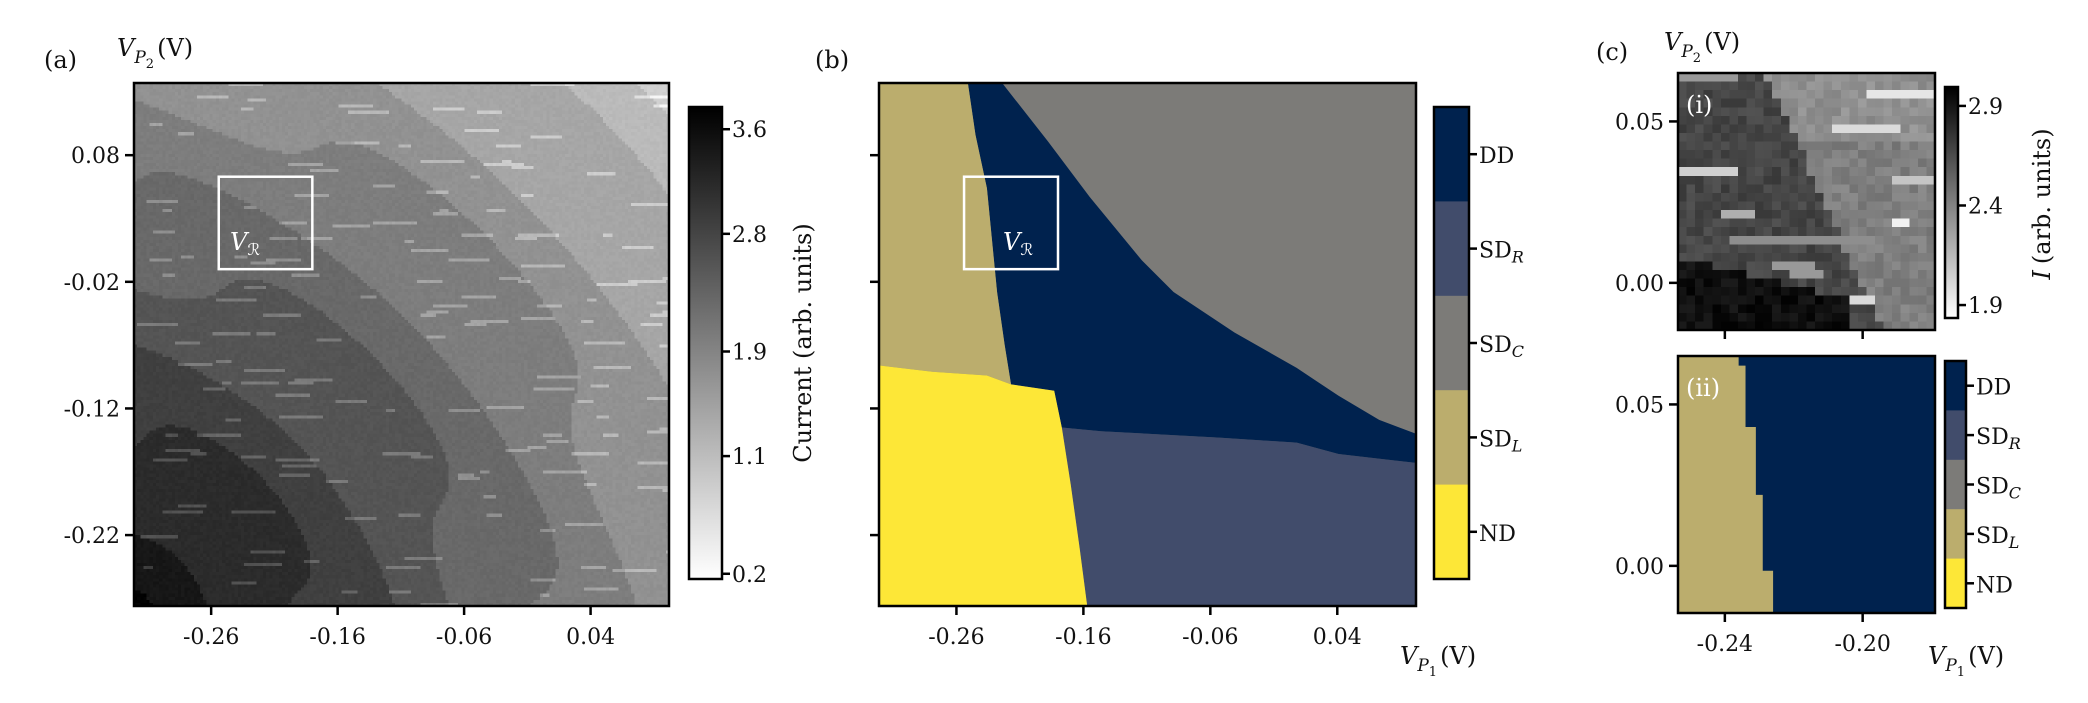 Image resolution: width=2088 pixels, height=703 pixels. What do you see at coordinates (590, 637) in the screenshot?
I see `panel-a-x-tick-label: 0.04` at bounding box center [590, 637].